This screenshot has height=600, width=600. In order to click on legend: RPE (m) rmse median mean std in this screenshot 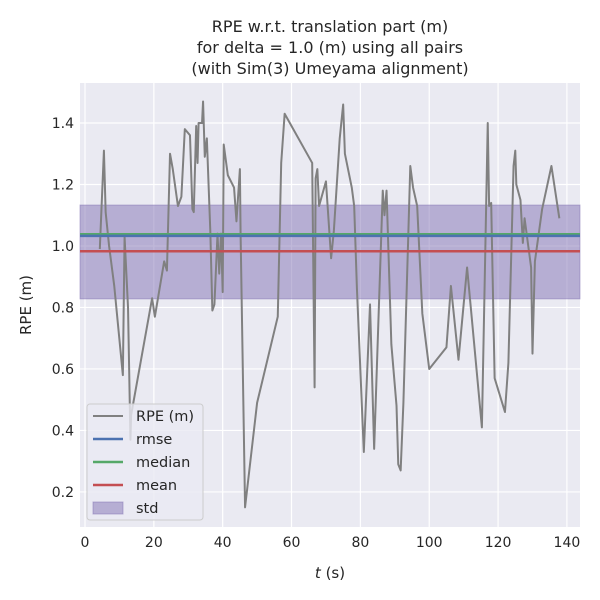, I will do `click(145, 462)`.